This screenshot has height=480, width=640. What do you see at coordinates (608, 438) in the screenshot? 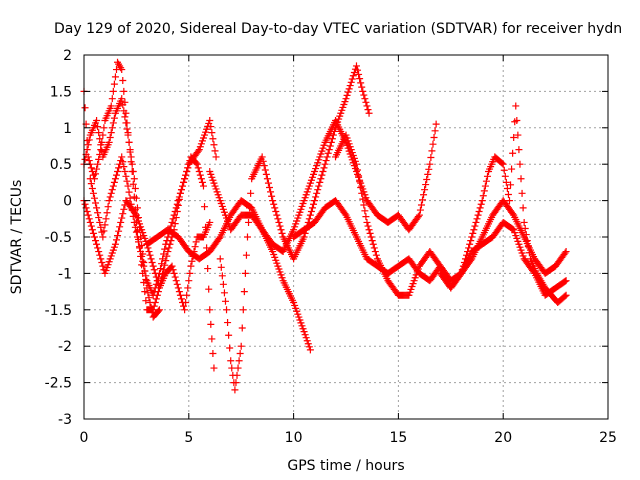
I see `x-tick-label: 25` at bounding box center [608, 438].